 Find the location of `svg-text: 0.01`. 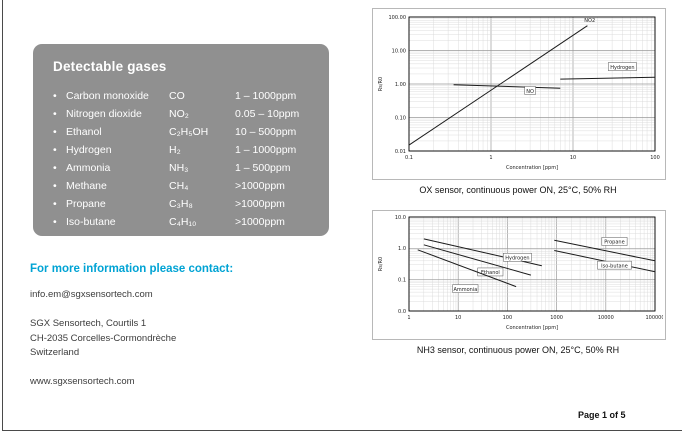

svg-text: 0.01 is located at coordinates (400, 152).